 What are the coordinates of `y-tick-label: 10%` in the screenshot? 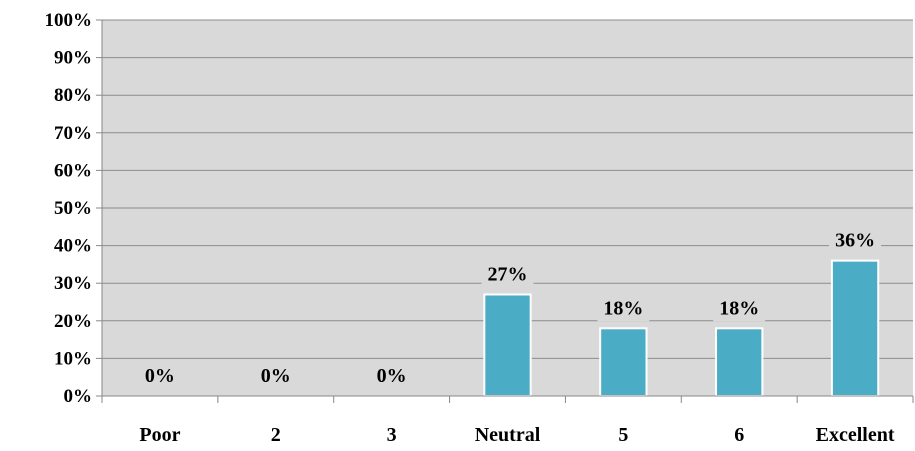 It's located at (73, 358).